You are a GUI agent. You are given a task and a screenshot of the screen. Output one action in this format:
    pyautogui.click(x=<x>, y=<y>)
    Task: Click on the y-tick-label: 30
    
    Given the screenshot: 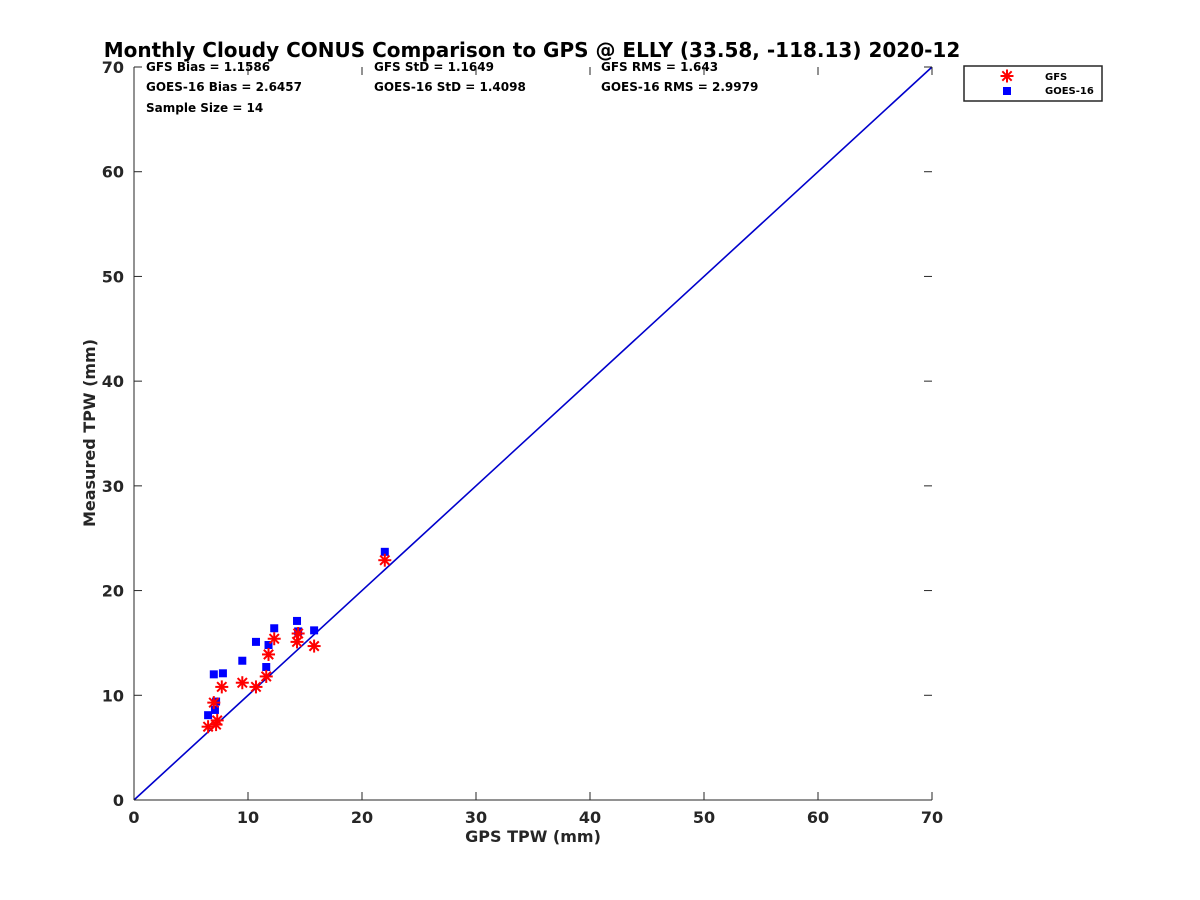 What is the action you would take?
    pyautogui.click(x=113, y=486)
    